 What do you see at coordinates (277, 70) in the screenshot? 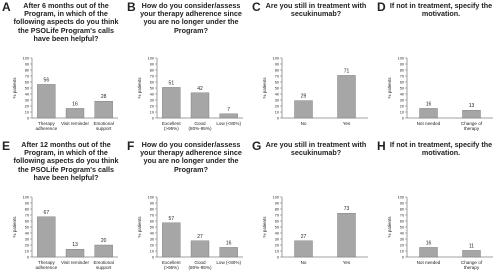
I see `y-tick-label: 80` at bounding box center [277, 70].